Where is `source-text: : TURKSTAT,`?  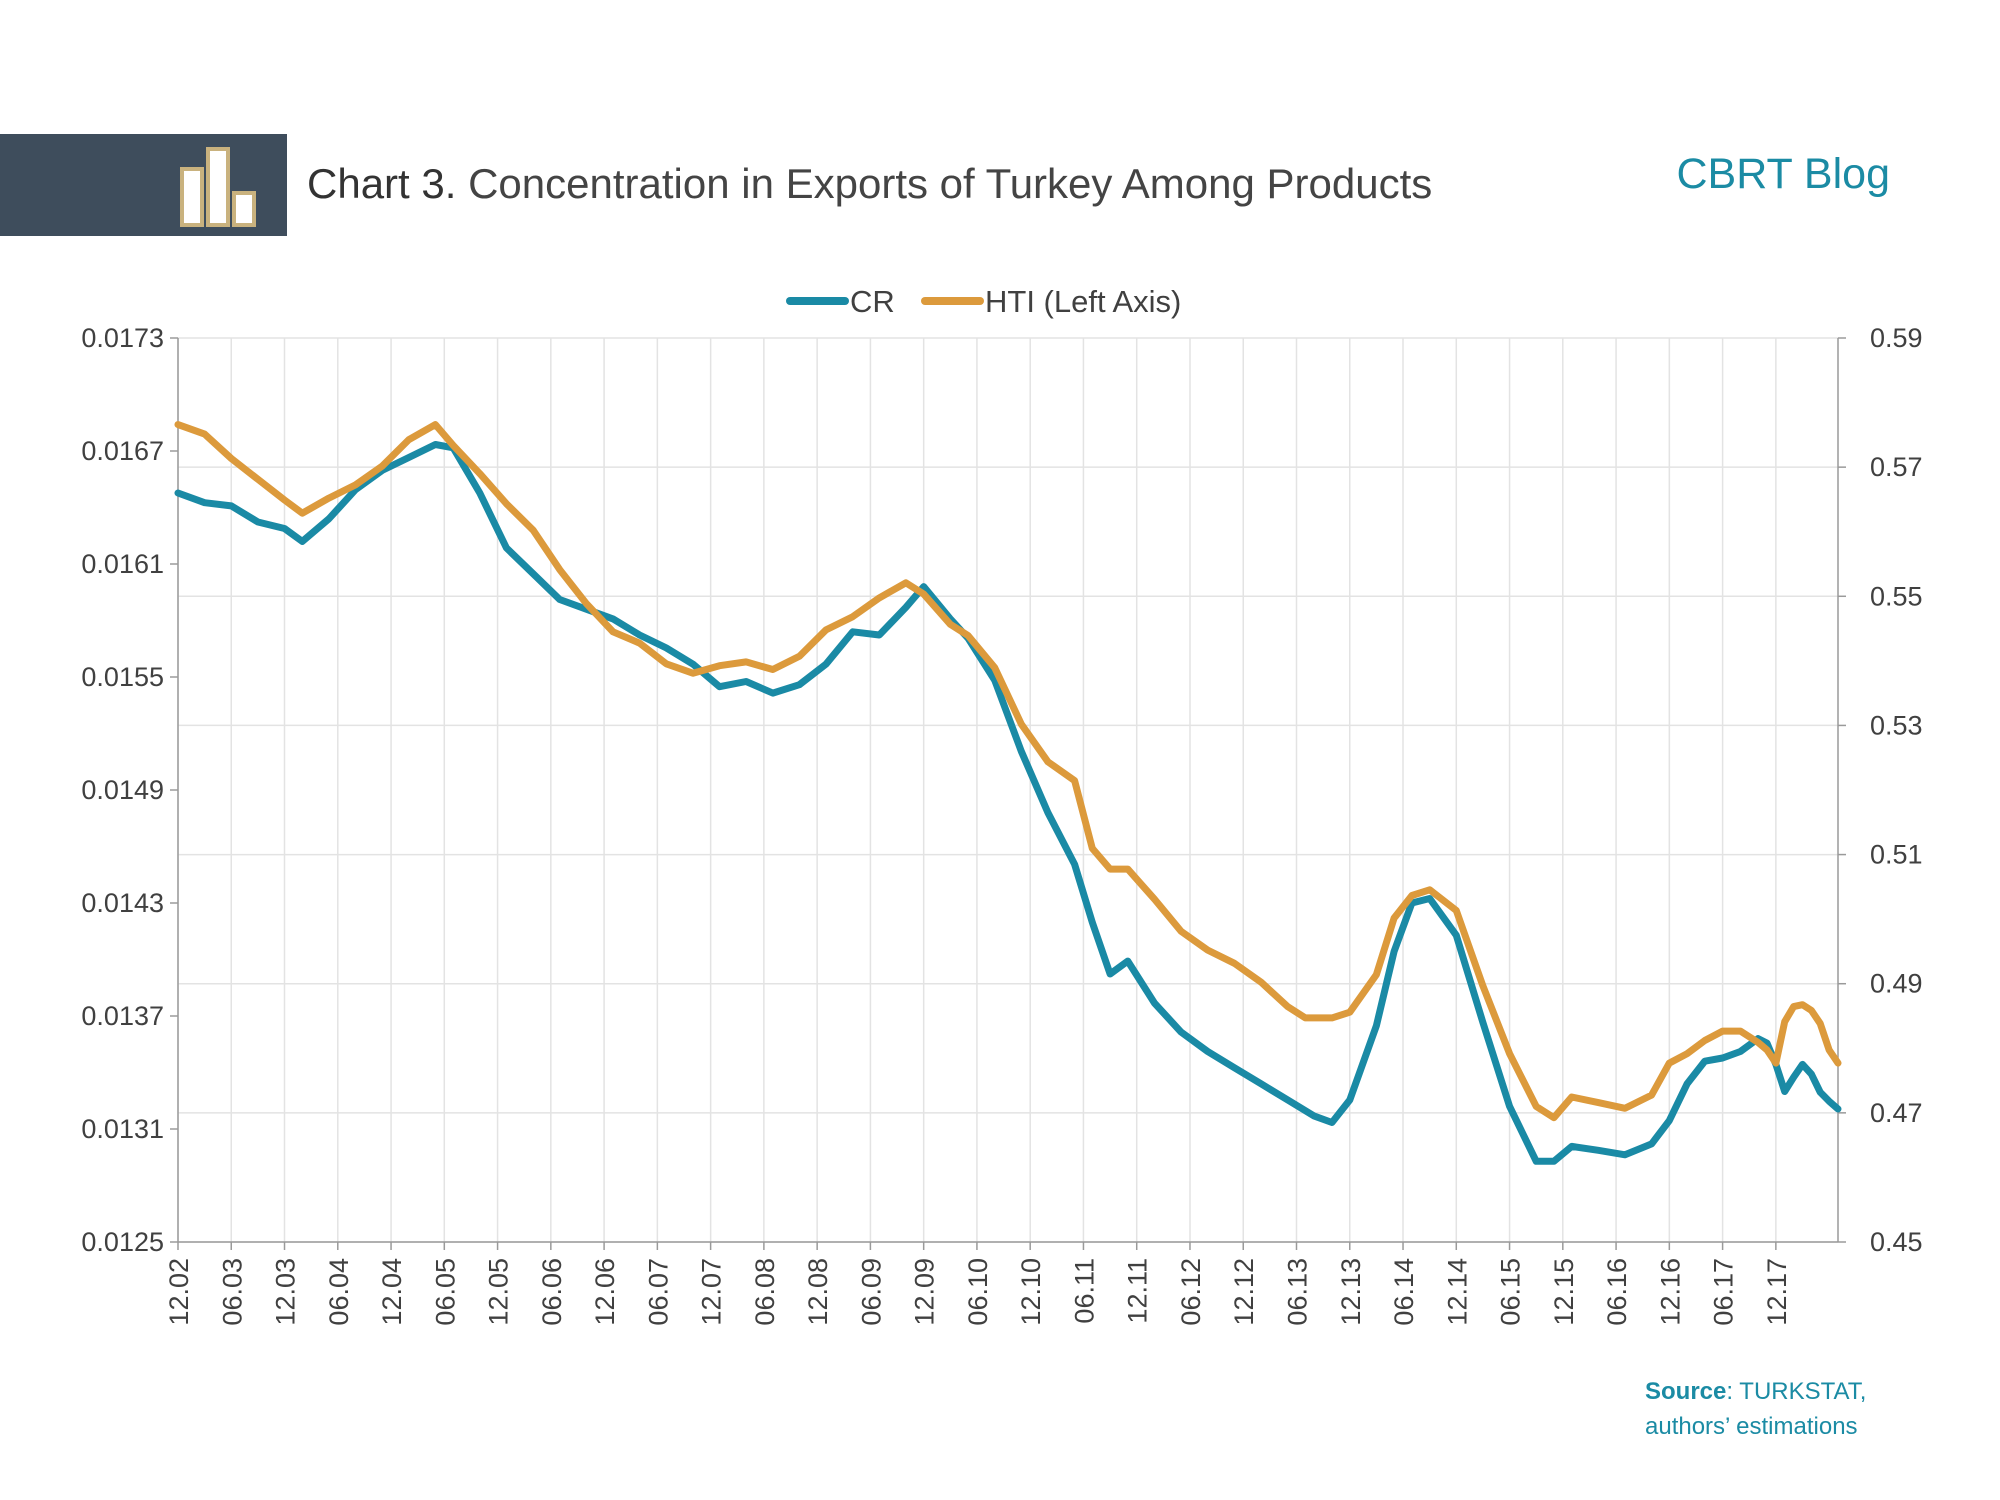 source-text: : TURKSTAT, is located at coordinates (1796, 1391).